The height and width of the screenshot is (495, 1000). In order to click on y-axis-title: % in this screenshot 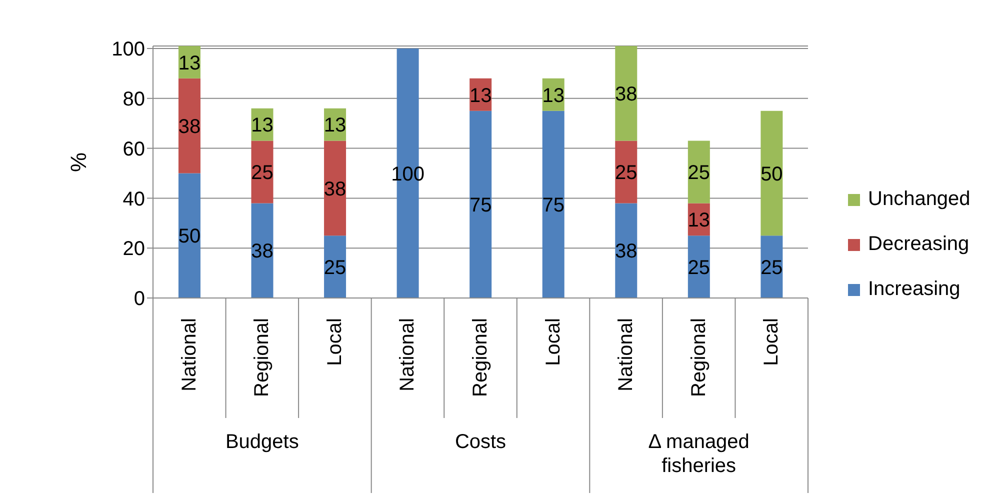, I will do `click(78, 162)`.